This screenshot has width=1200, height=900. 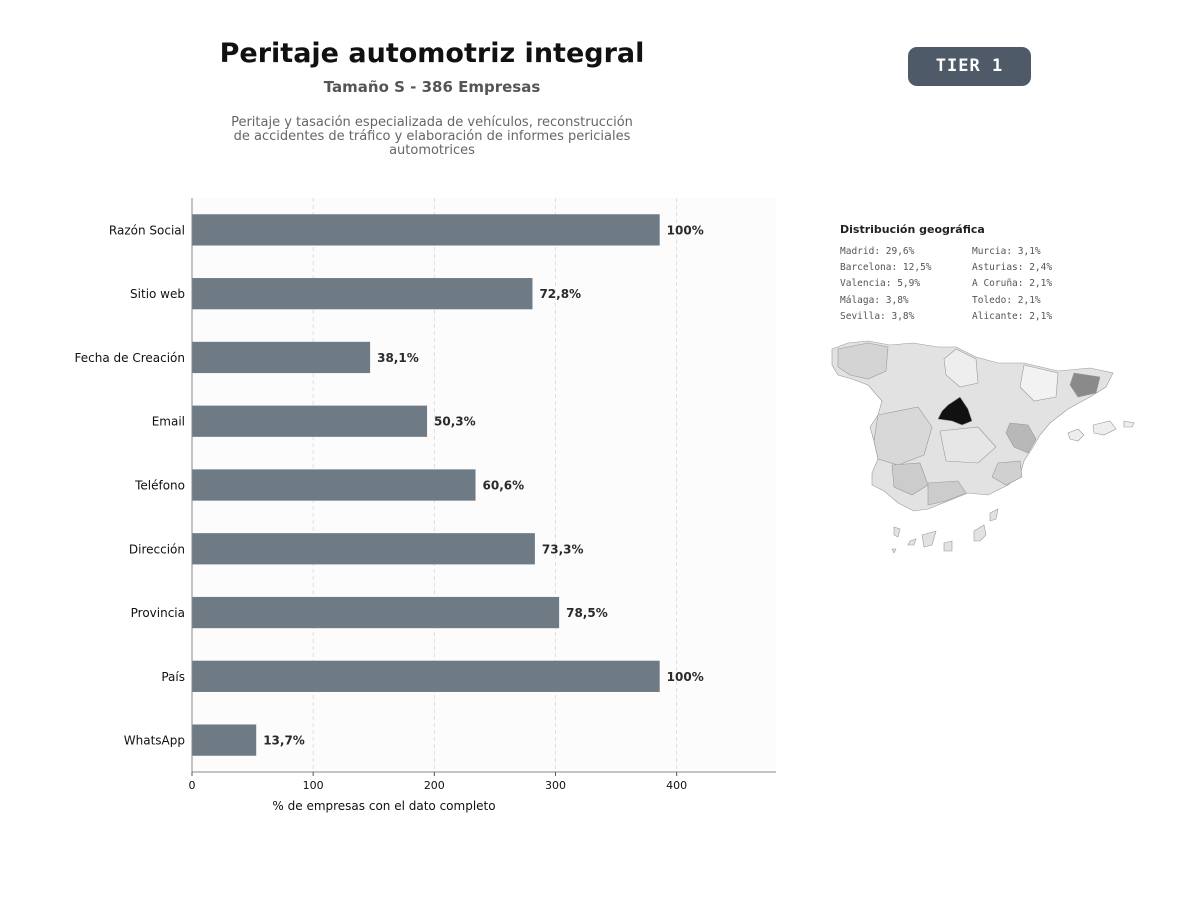 What do you see at coordinates (504, 486) in the screenshot?
I see `bar-value-label: 60,6%` at bounding box center [504, 486].